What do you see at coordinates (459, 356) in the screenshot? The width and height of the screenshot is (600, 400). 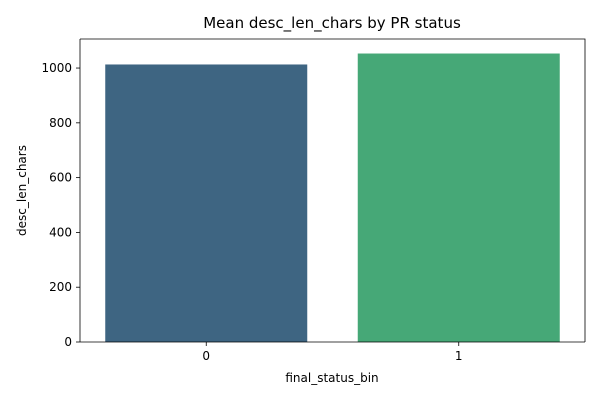 I see `x-tick-label: 1` at bounding box center [459, 356].